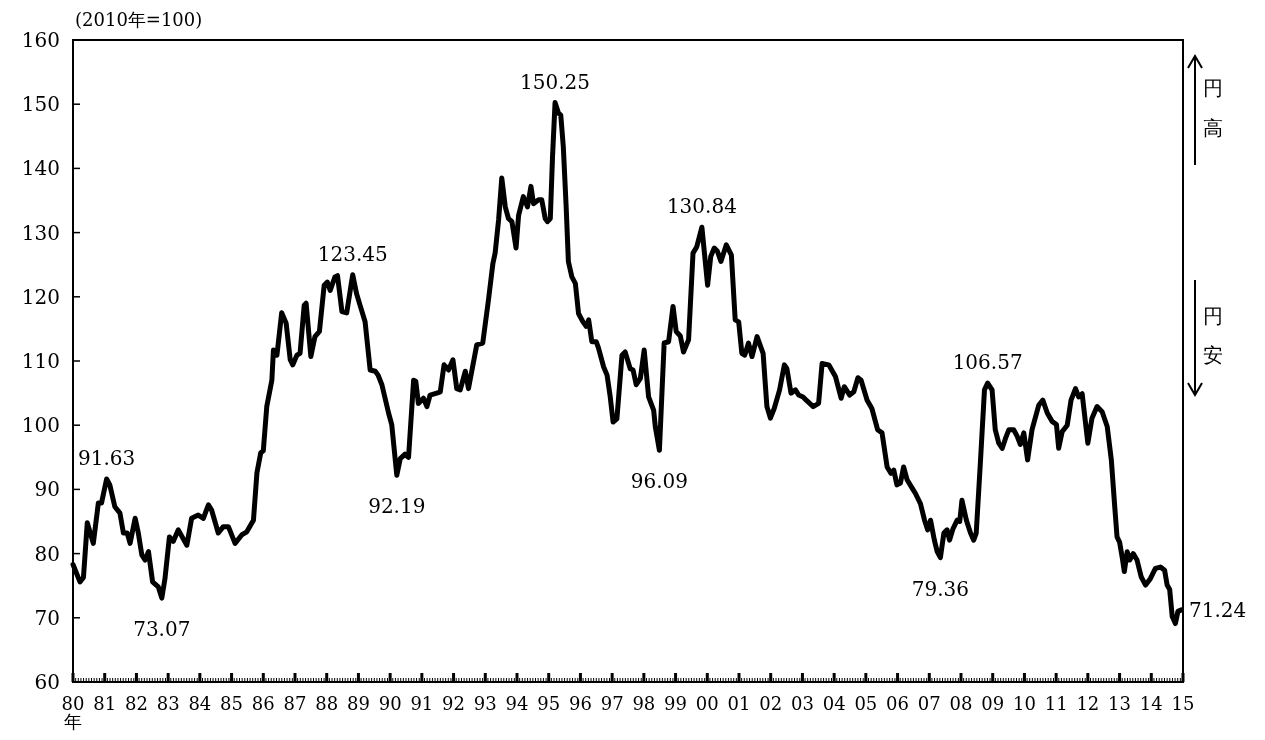 This screenshot has width=1265, height=740. What do you see at coordinates (1151, 703) in the screenshot?
I see `x-tick-label: 14` at bounding box center [1151, 703].